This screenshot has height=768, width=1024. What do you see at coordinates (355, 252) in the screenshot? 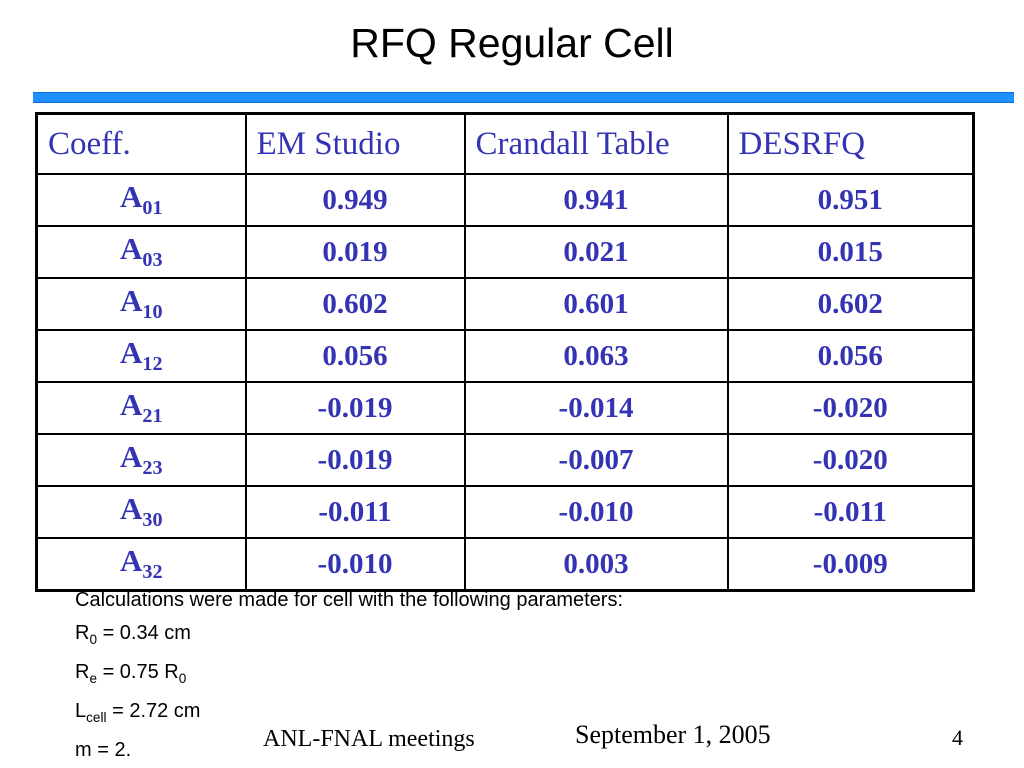
I see `em-studio-cell: 0.019` at bounding box center [355, 252].